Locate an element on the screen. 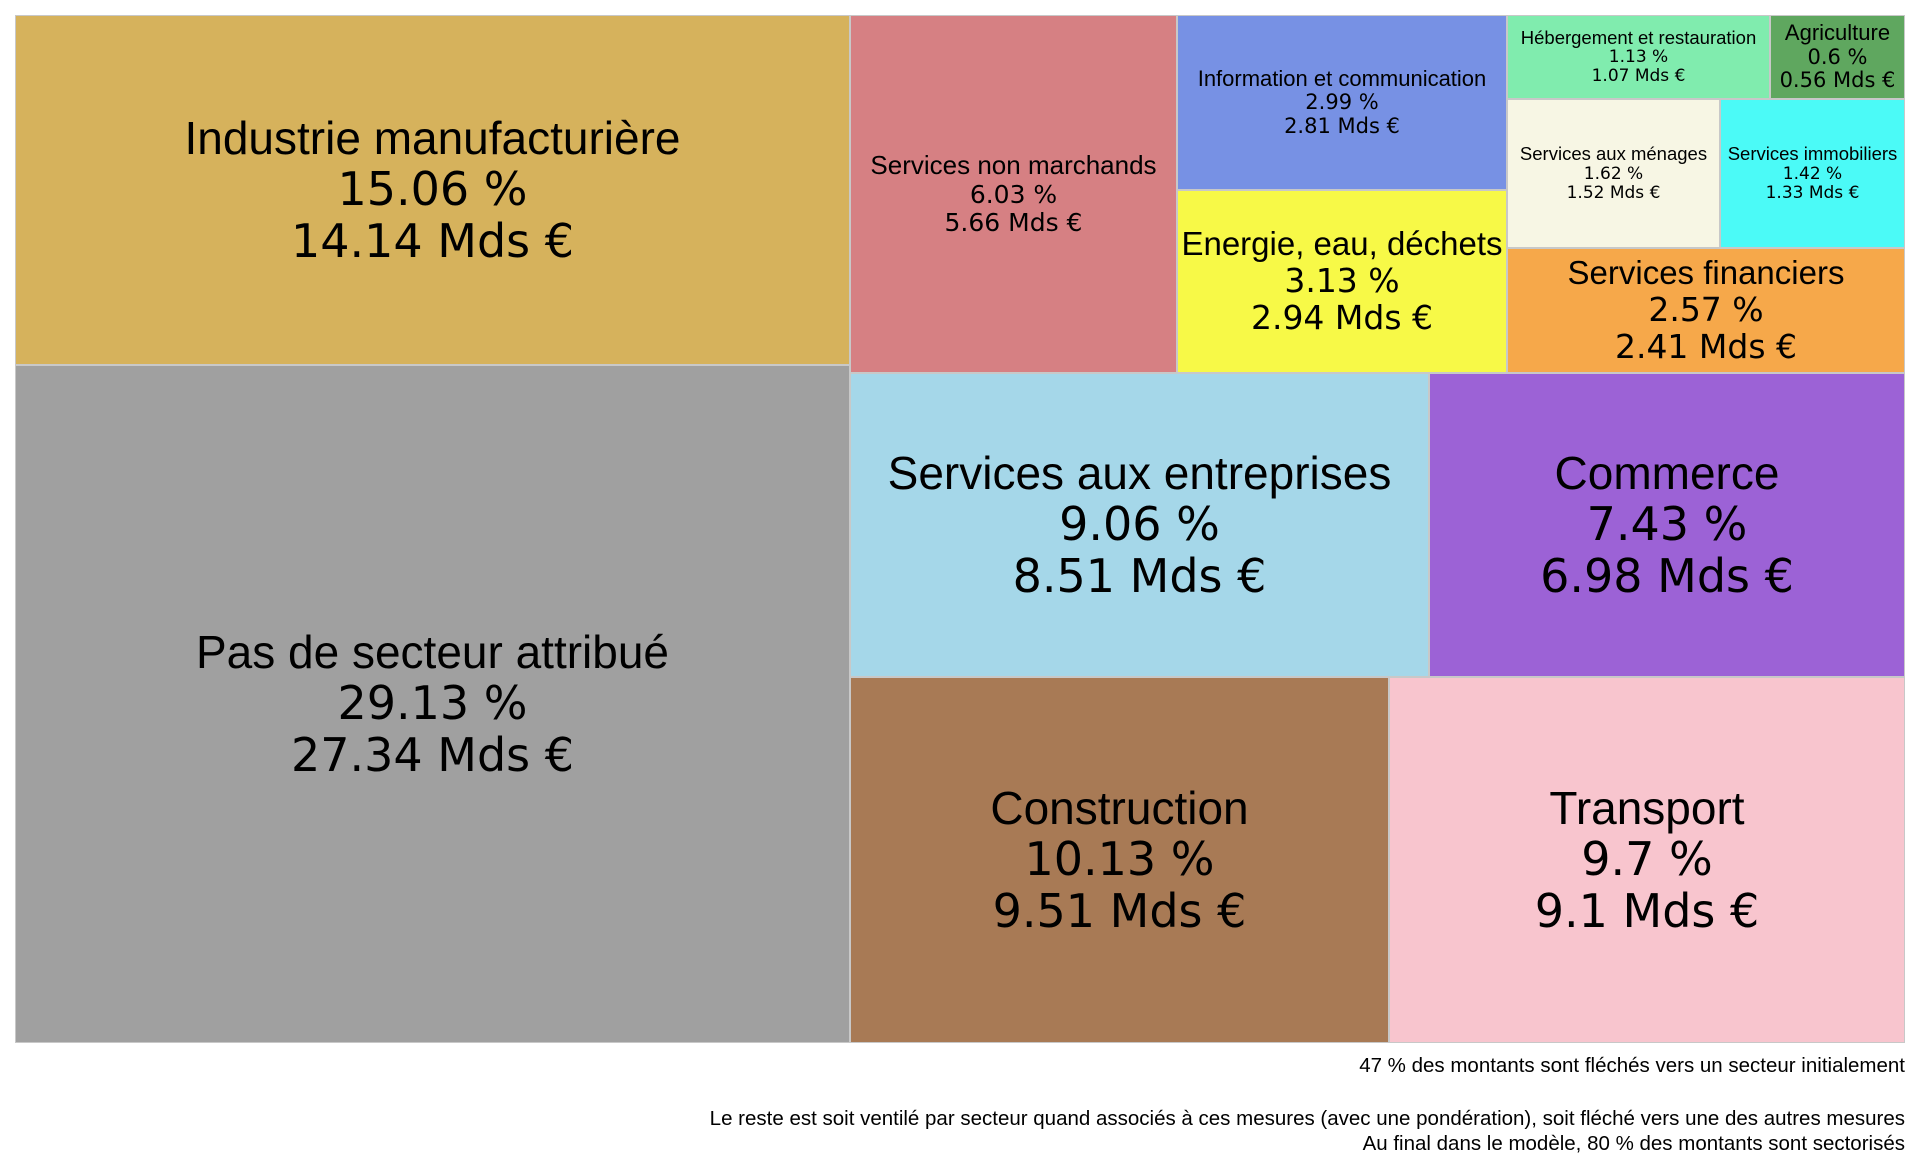  cell-percent: 3.13 % is located at coordinates (1342, 281).